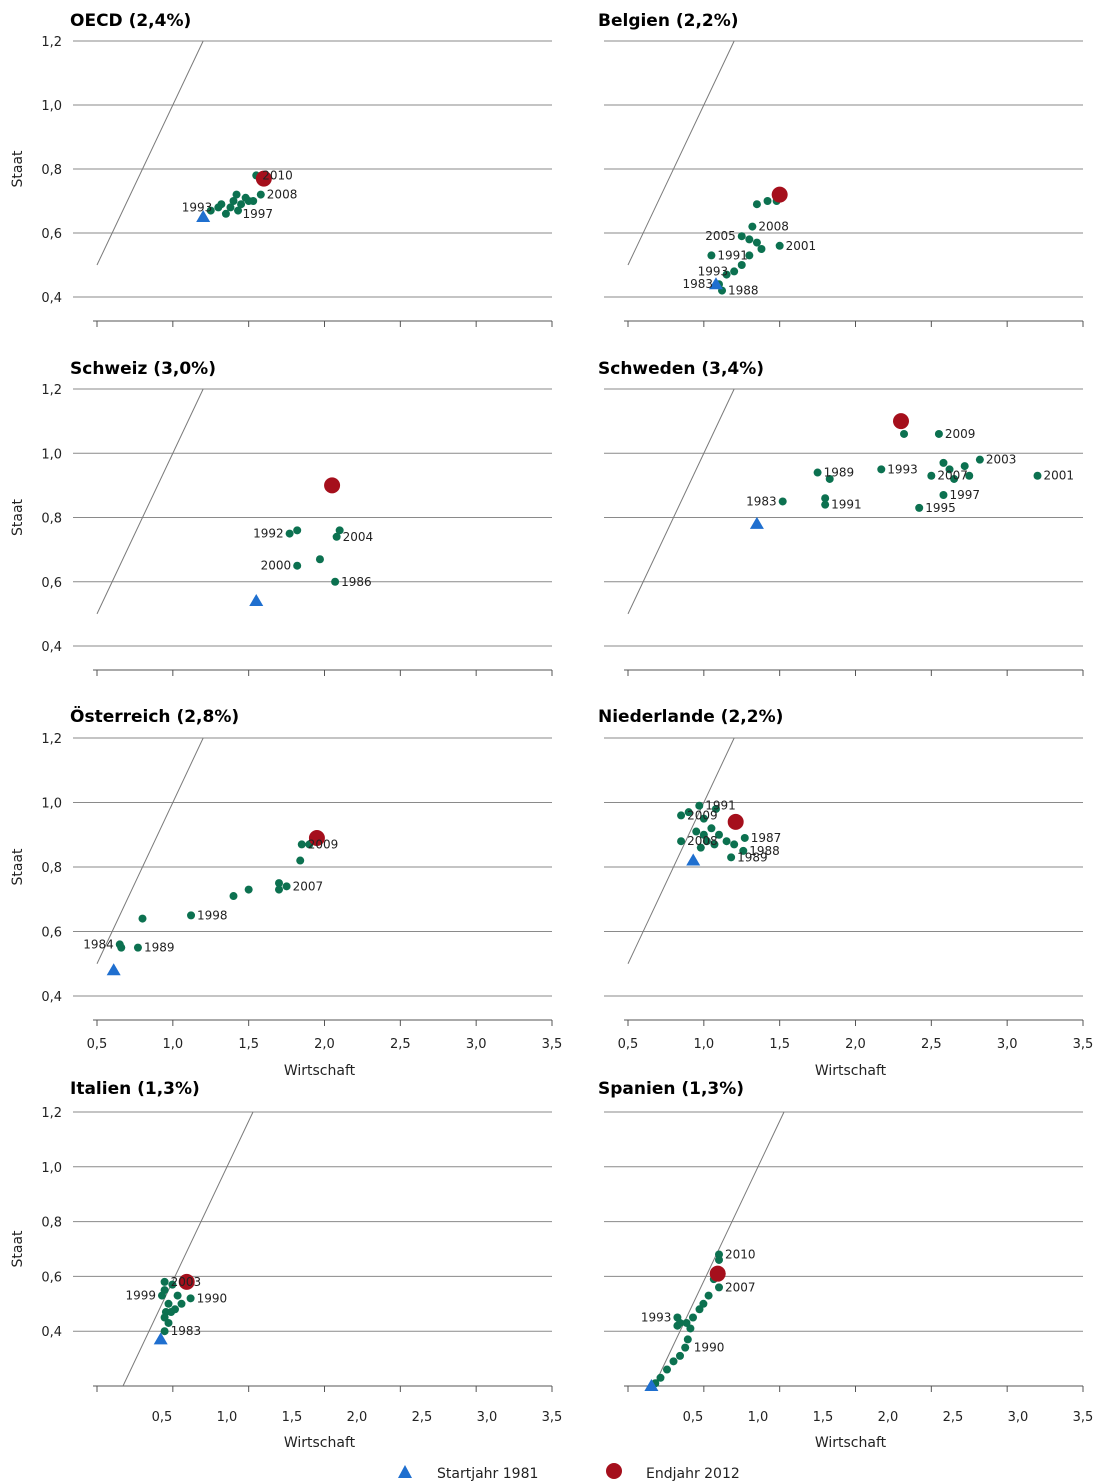  I want to click on year-label: 1997, so click(258, 214).